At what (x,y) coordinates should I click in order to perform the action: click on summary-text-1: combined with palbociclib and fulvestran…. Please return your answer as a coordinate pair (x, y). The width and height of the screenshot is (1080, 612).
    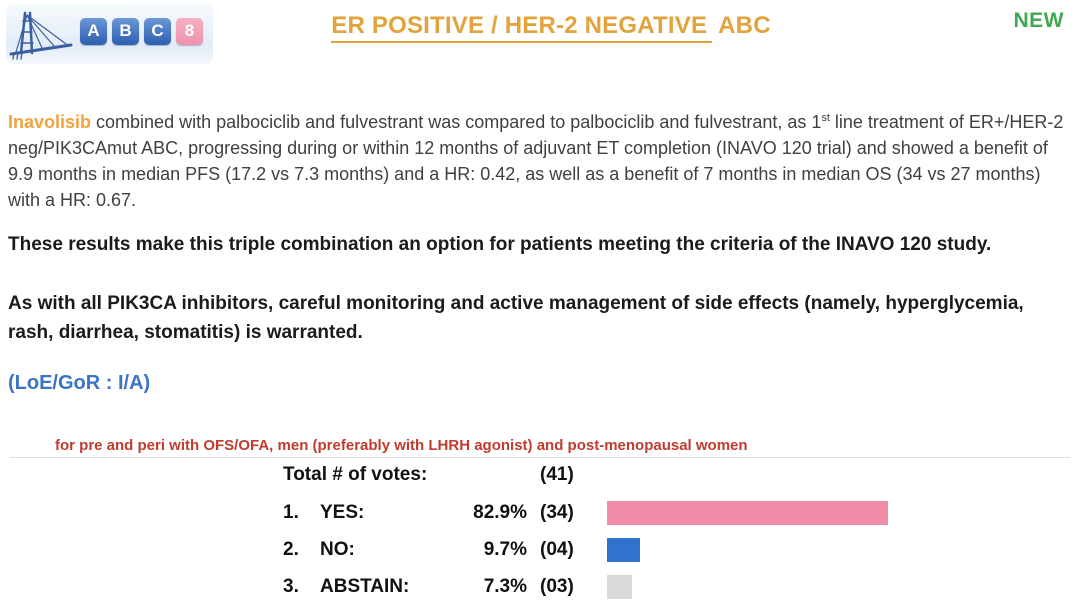
    Looking at the image, I should click on (456, 122).